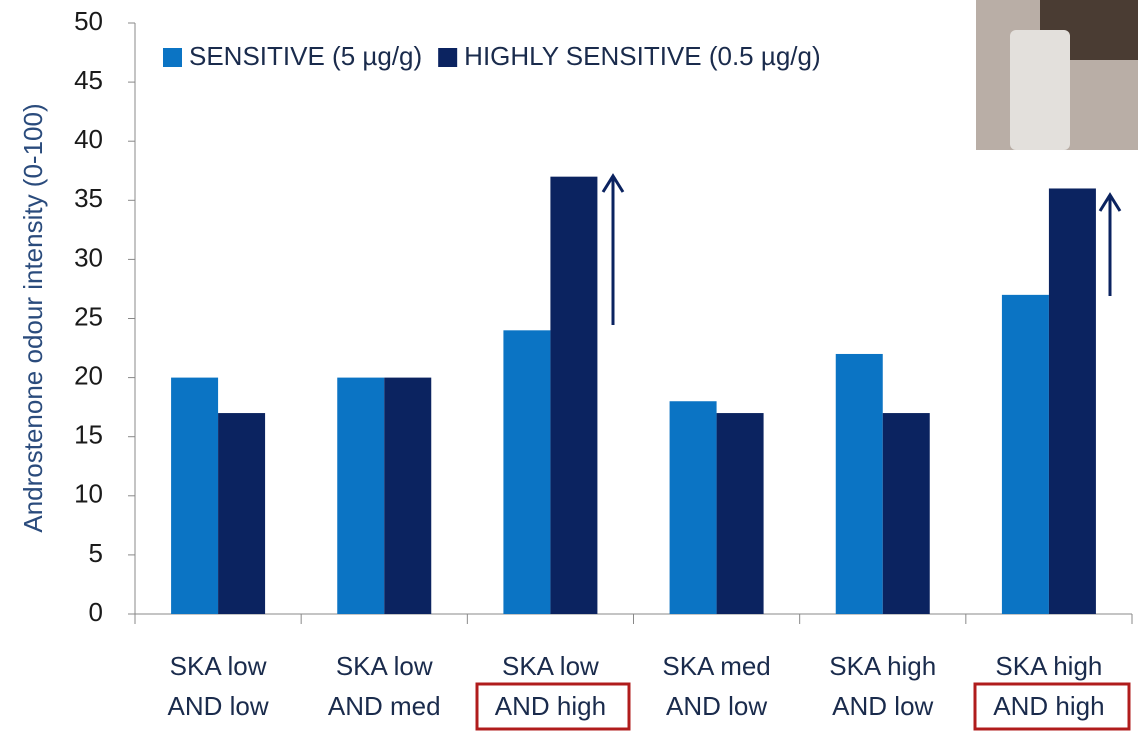  Describe the element at coordinates (88, 435) in the screenshot. I see `y-tick-label: 15` at that location.